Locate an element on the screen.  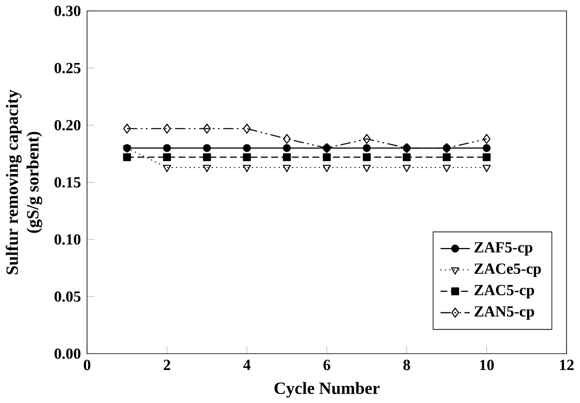
x-tick-label: 4 is located at coordinates (246, 365).